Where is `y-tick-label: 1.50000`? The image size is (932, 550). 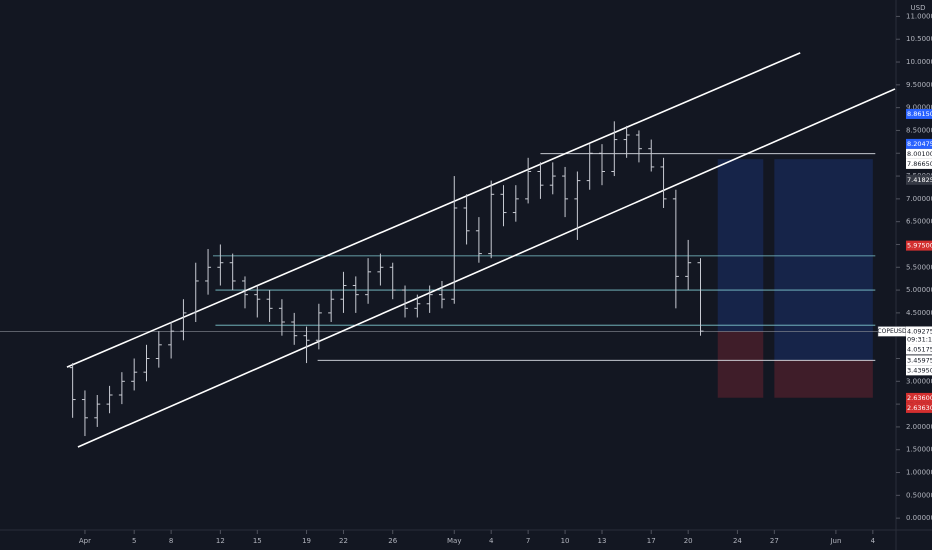
y-tick-label: 1.50000 is located at coordinates (919, 450).